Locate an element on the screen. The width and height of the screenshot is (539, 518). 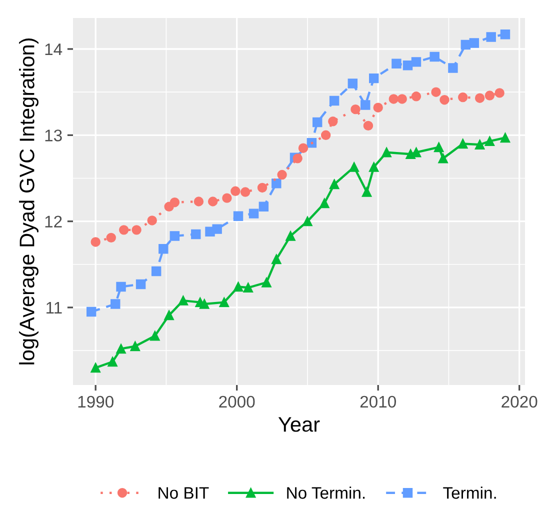
x-tick-label: 2020 is located at coordinates (520, 402).